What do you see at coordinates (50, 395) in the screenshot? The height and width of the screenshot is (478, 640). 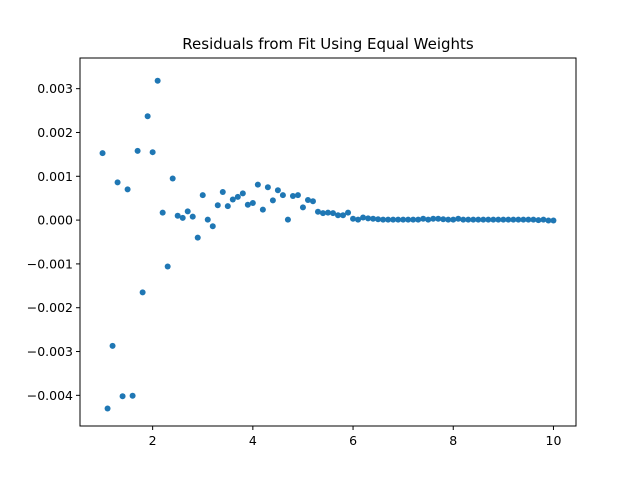 I see `y-tick-label: −0.004` at bounding box center [50, 395].